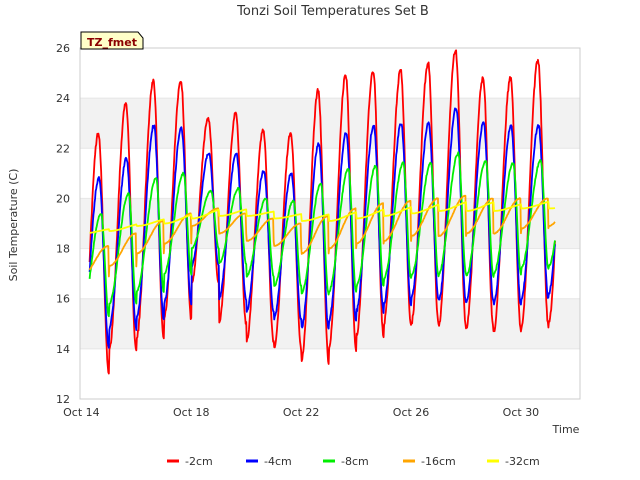 This screenshot has width=640, height=480. What do you see at coordinates (63, 198) in the screenshot?
I see `y-tick-label: 20` at bounding box center [63, 198].